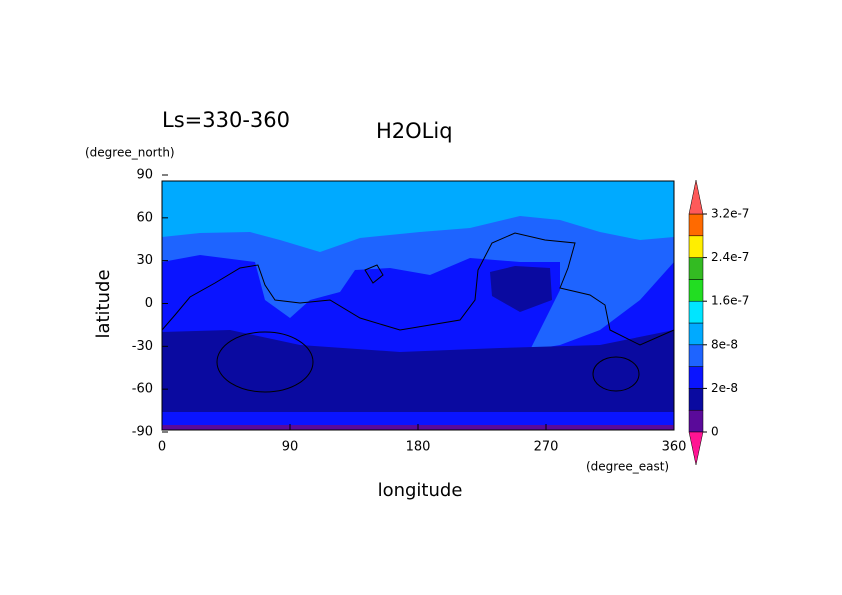  What do you see at coordinates (627, 467) in the screenshot?
I see `x-unit: (degree_east)` at bounding box center [627, 467].